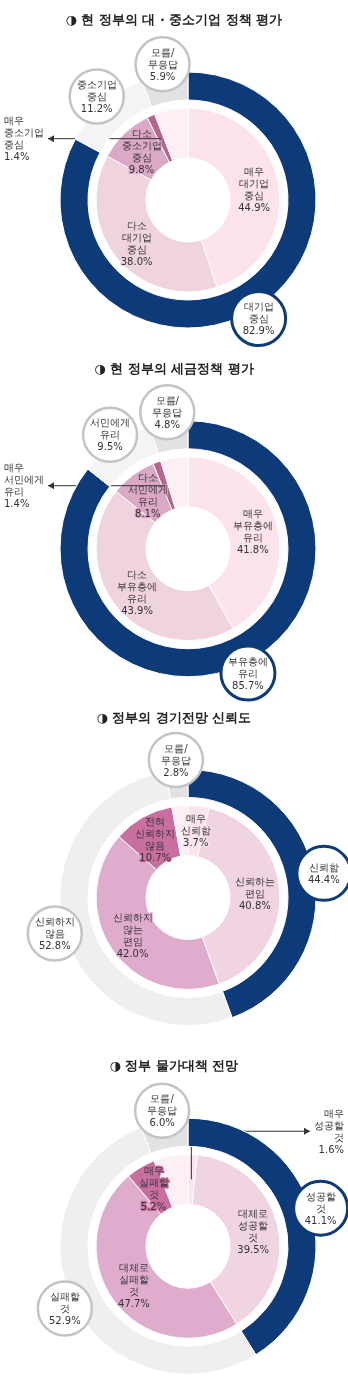  Describe the element at coordinates (133, 1280) in the screenshot. I see `slice-label: 대체로 실패할 것` at that location.